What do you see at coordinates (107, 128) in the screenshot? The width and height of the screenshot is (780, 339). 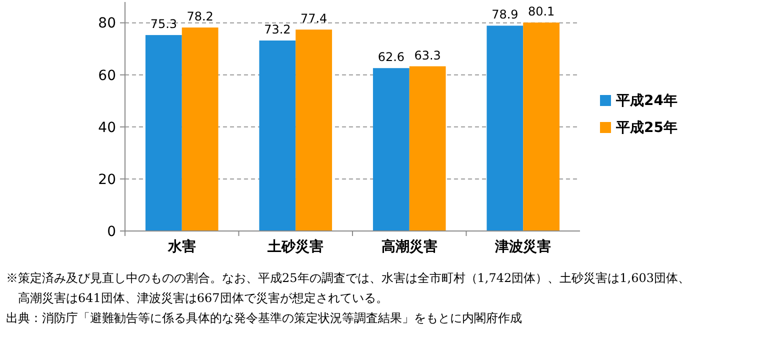 I see `y-tick-label: 40` at bounding box center [107, 128].